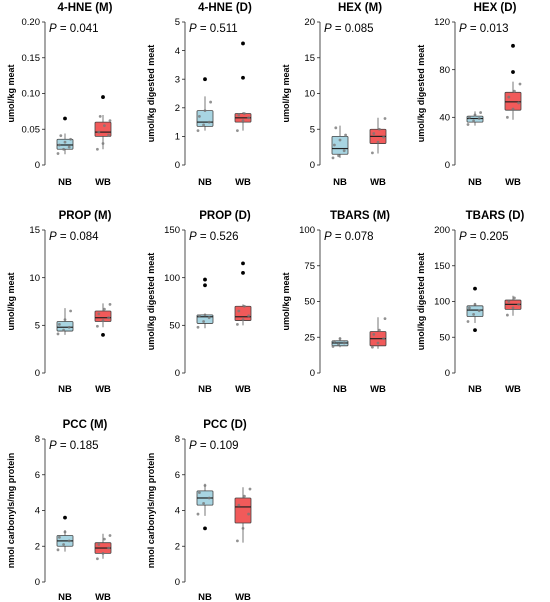 This screenshot has height=602, width=550. I want to click on y-tick-label: 25, so click(309, 337).